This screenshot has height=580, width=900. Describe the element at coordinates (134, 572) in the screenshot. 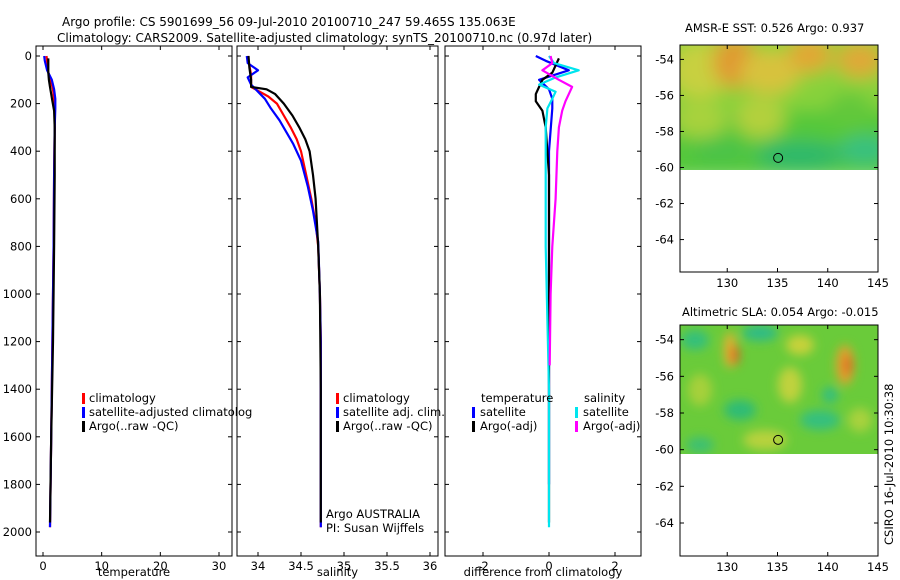

I see `x-axis-label: temperature` at that location.